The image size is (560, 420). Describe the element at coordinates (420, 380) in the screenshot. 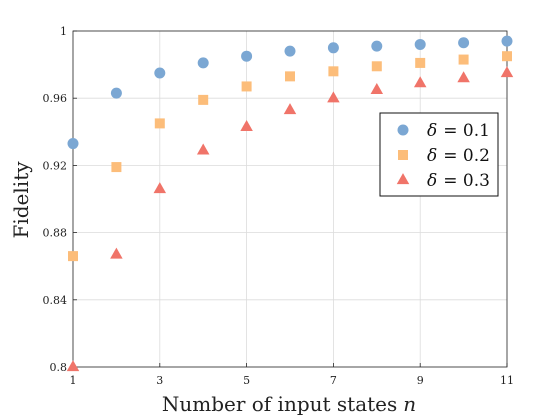

I see `x-tick-label: 9` at that location.